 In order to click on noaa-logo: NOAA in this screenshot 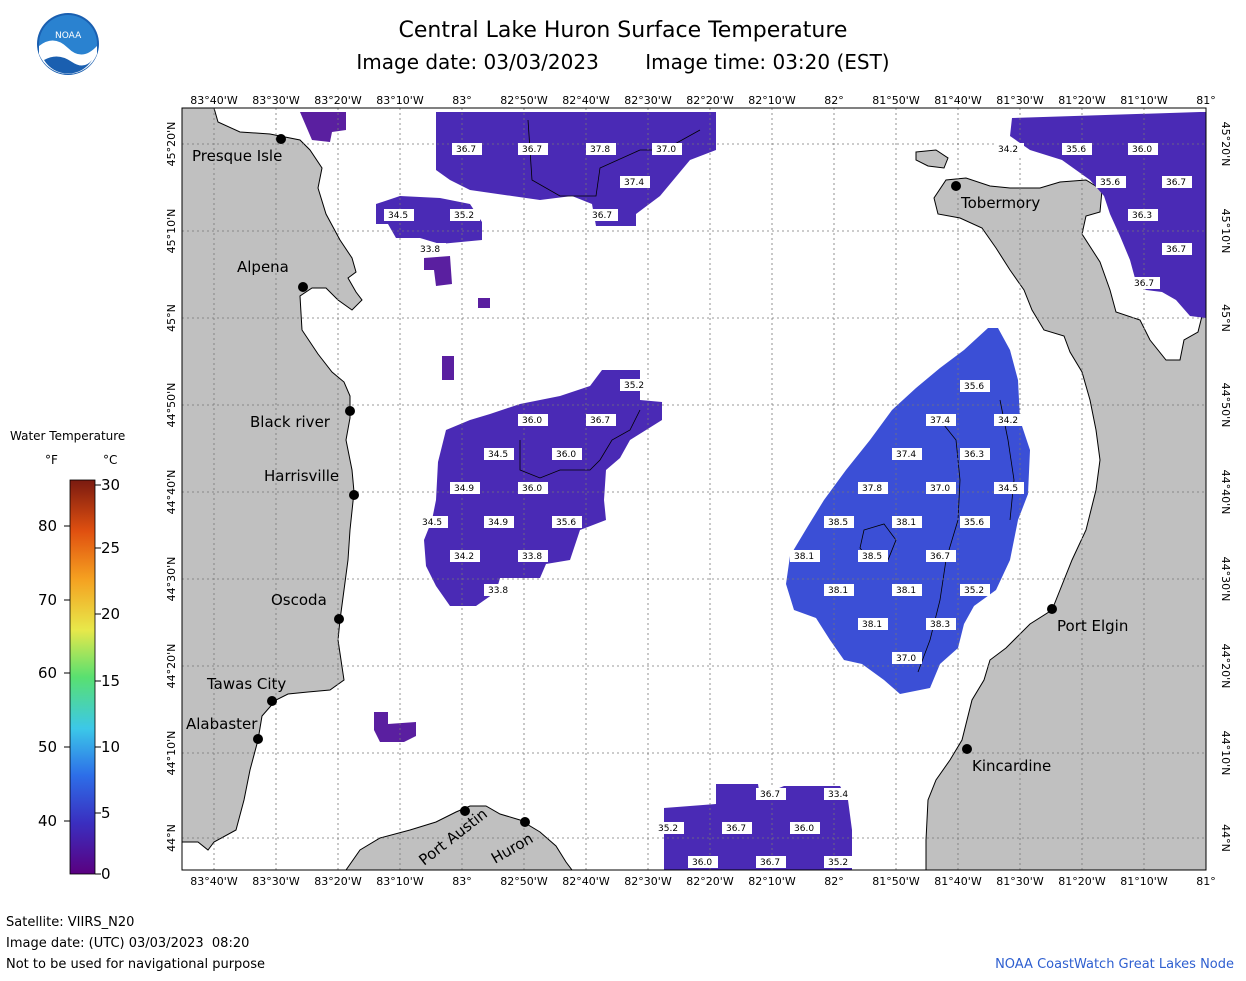, I will do `click(68, 44)`.